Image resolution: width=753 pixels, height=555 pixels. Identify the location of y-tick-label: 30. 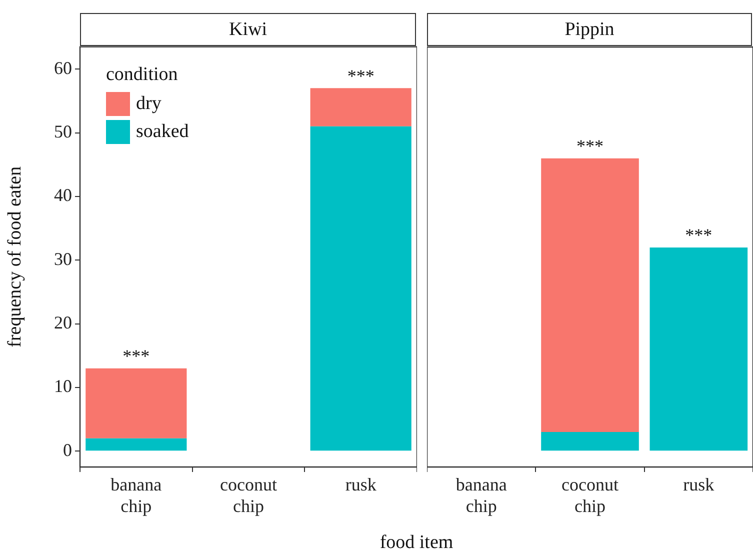
(63, 258).